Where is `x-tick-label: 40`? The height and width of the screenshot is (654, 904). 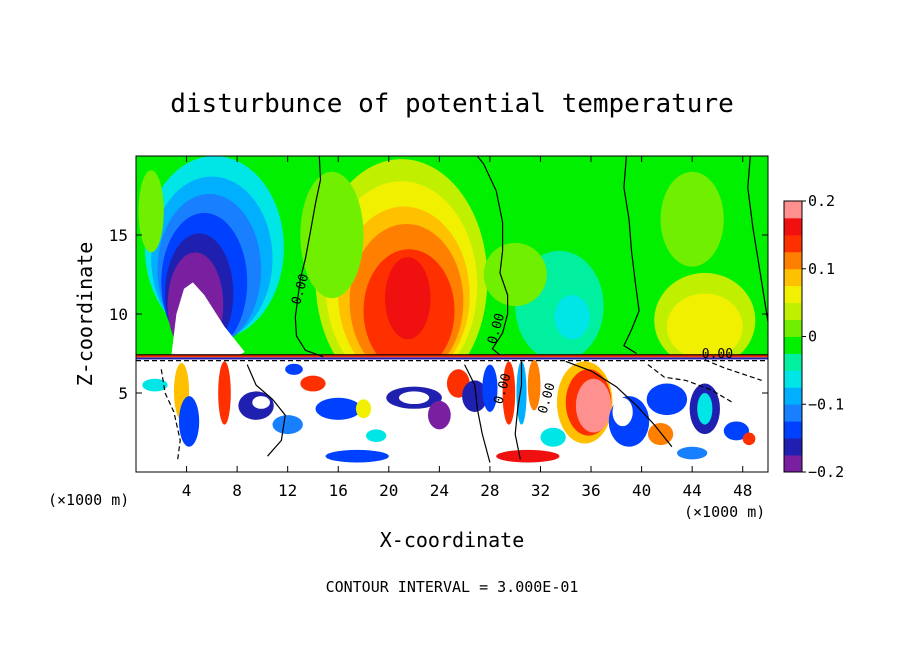 x-tick-label: 40 is located at coordinates (641, 490).